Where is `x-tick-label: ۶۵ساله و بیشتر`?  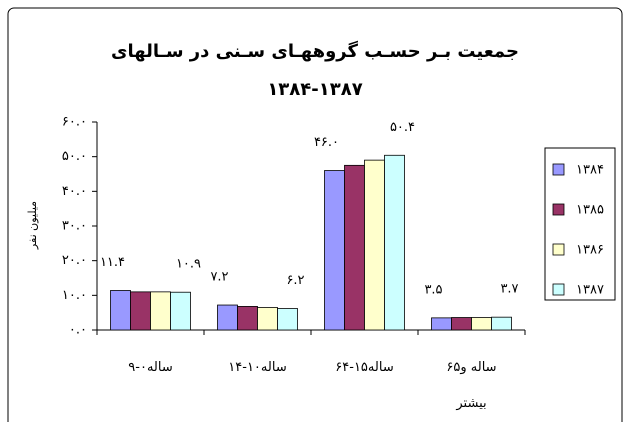 x-tick-label: ۶۵ساله و بیشتر is located at coordinates (471, 385).